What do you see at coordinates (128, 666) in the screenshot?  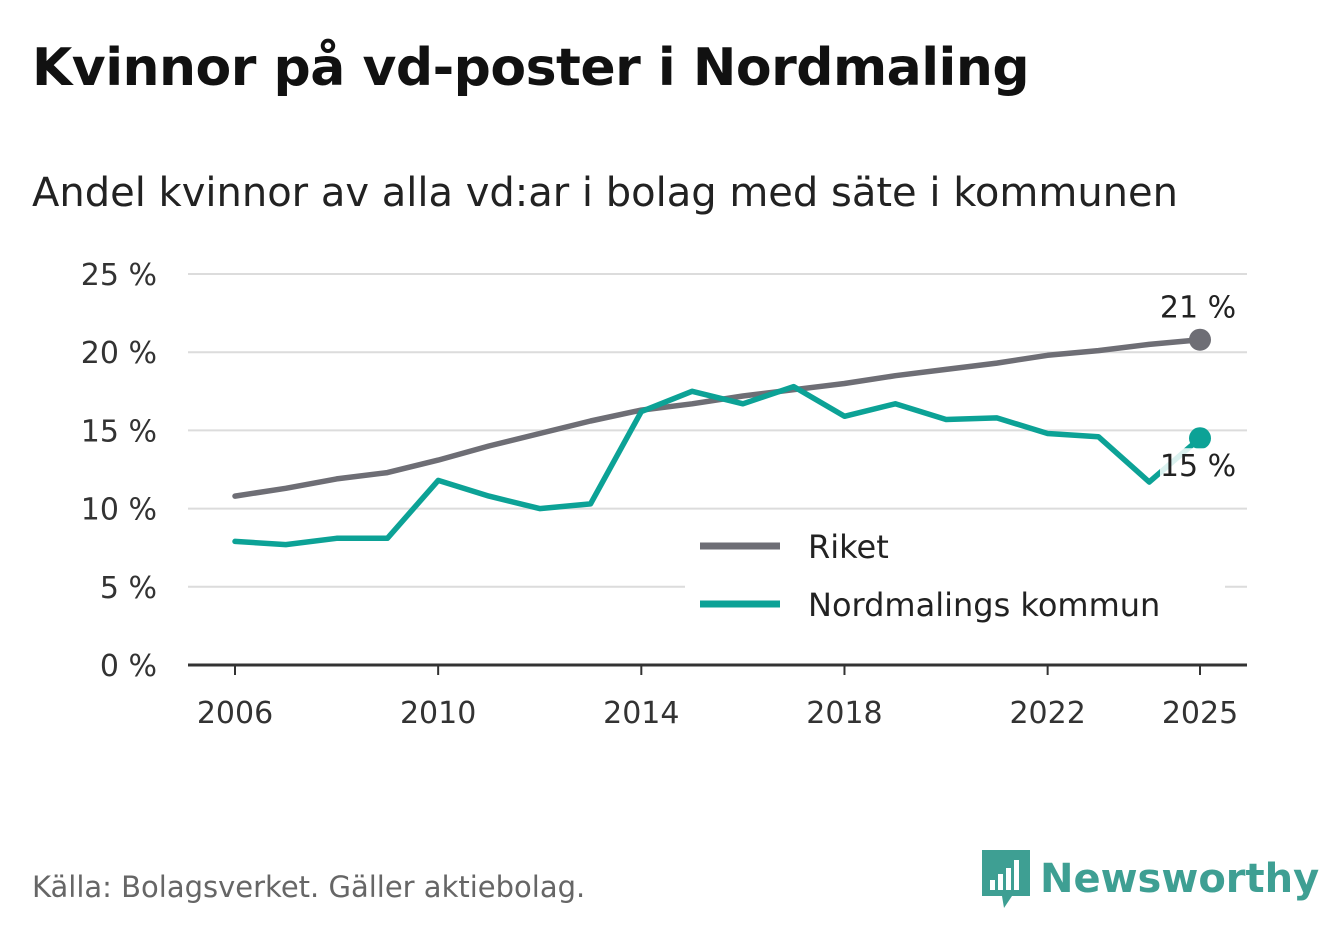 I see `y-tick-label: 0 %` at bounding box center [128, 666].